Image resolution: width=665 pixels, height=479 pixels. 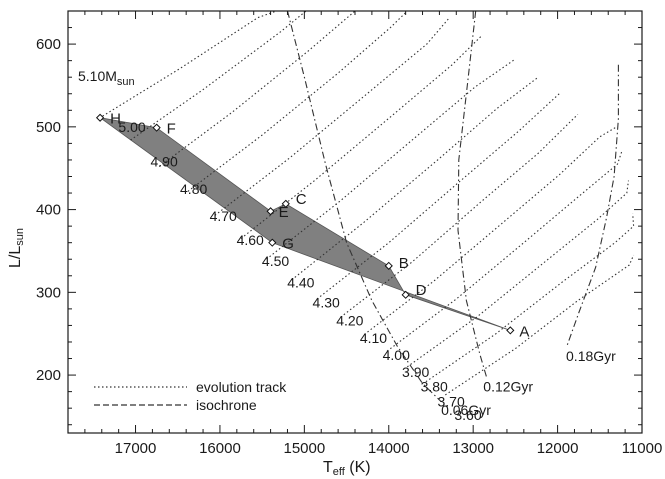 What do you see at coordinates (508, 387) in the screenshot?
I see `isochrone-label-2: 0.12Gyr` at bounding box center [508, 387].